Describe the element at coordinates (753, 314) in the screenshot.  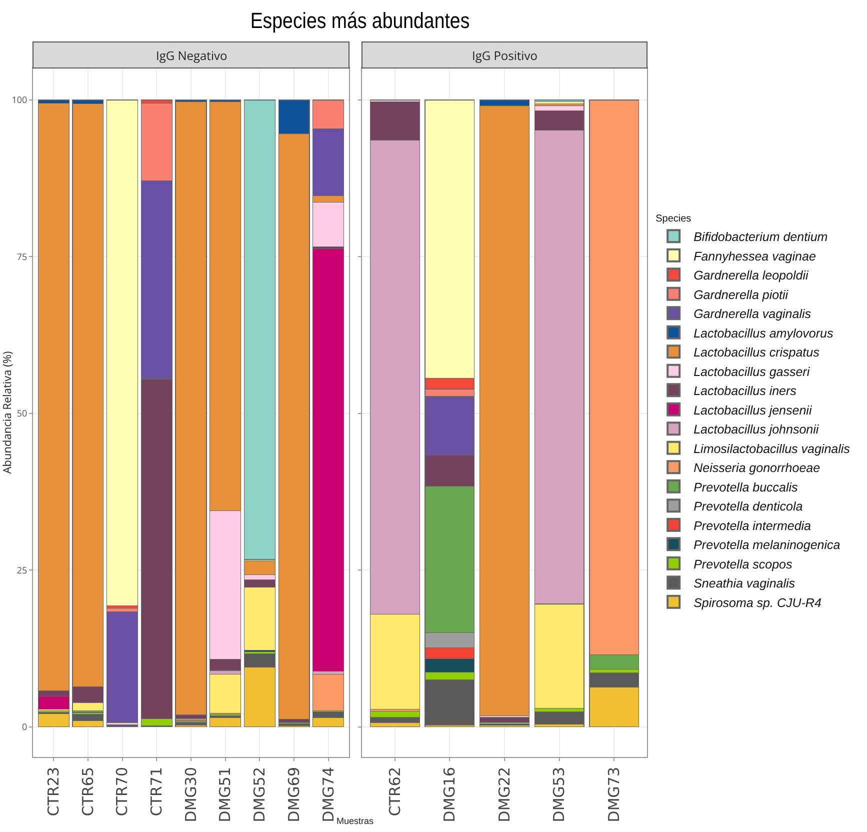
I see `legend-label: Gardnerella vaginalis` at that location.